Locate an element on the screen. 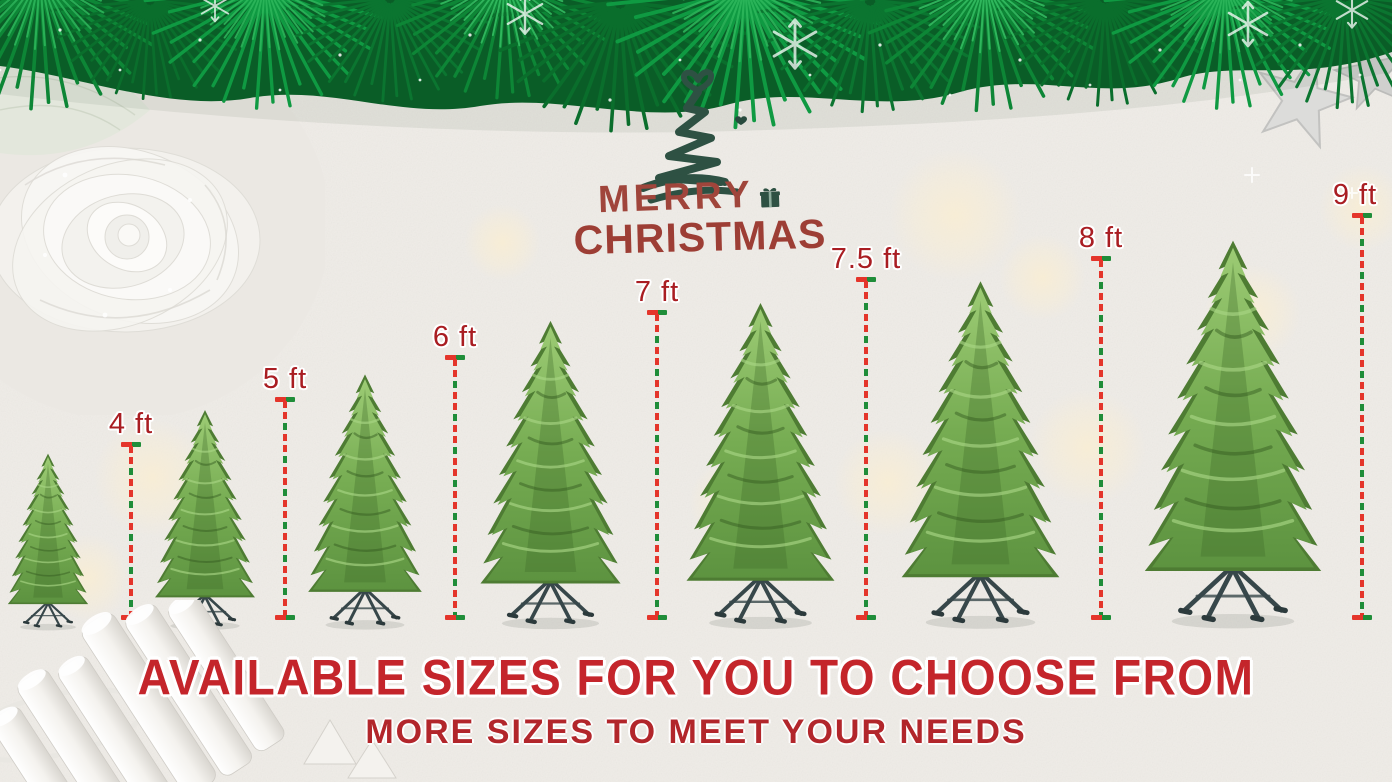  white-rose-decoration is located at coordinates (162, 222).